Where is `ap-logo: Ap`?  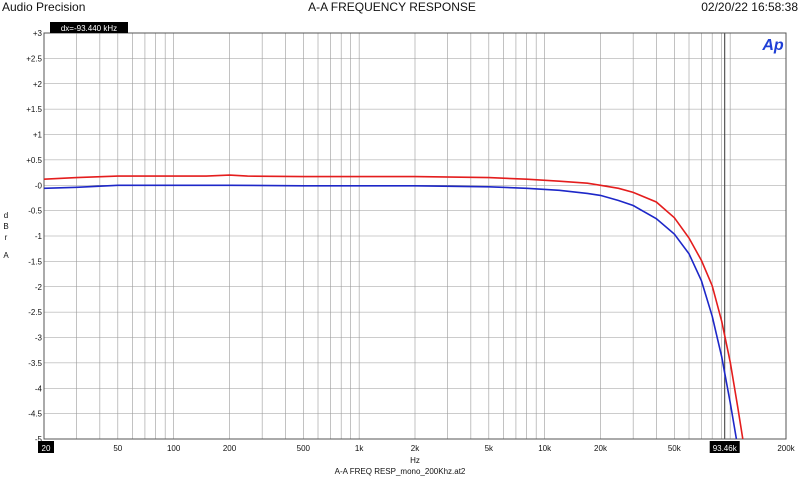
ap-logo: Ap is located at coordinates (772, 45).